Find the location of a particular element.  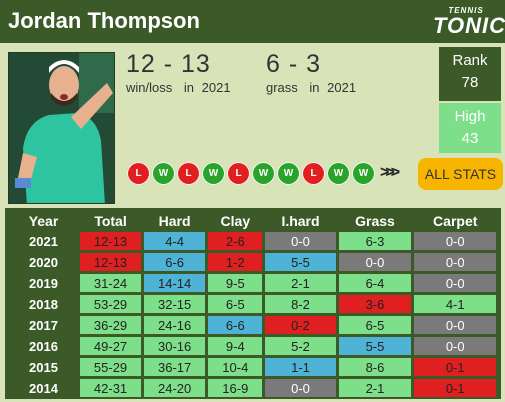

tennis-tonic-logo: TENNIS TONIC is located at coordinates (469, 22).